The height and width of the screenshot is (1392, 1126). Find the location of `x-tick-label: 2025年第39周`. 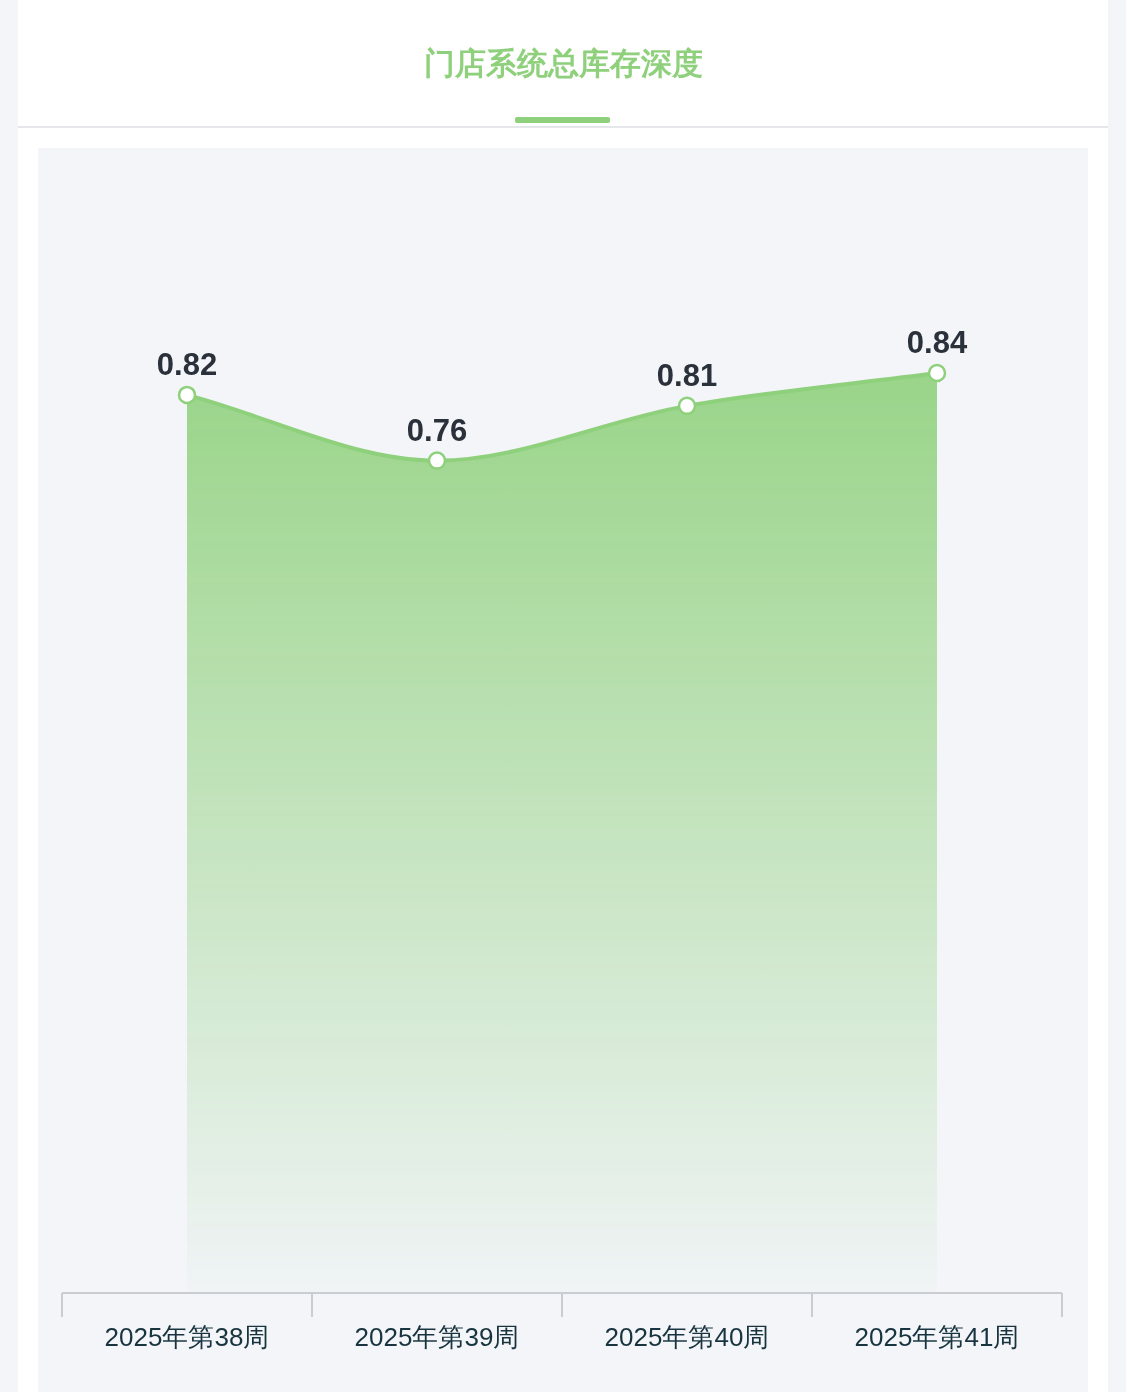

x-tick-label: 2025年第39周 is located at coordinates (437, 1337).